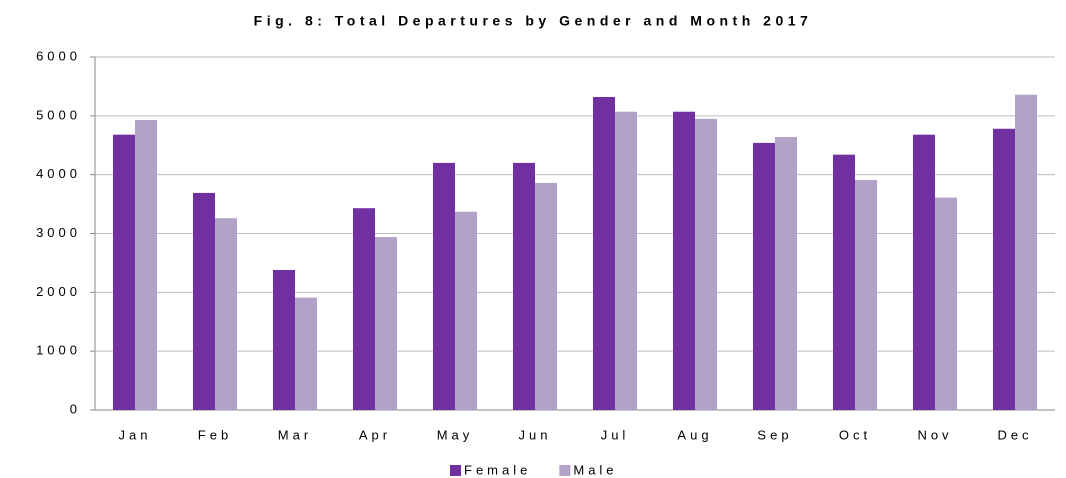 The image size is (1066, 478). I want to click on y-tick-label: 3000, so click(58, 232).